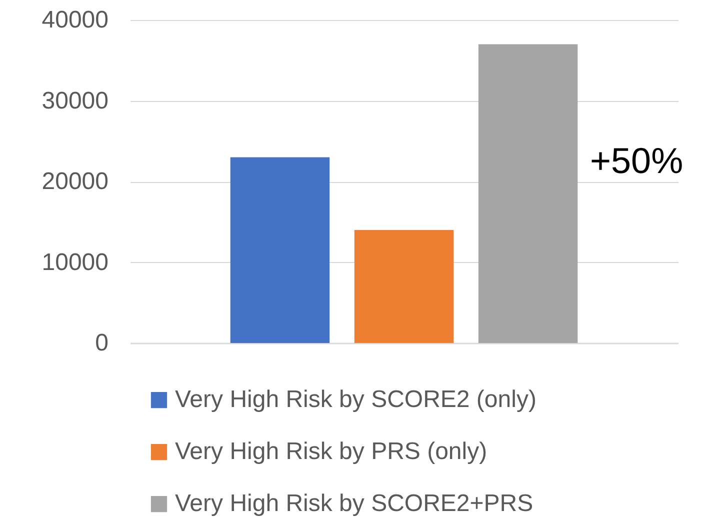 Image resolution: width=715 pixels, height=528 pixels. Describe the element at coordinates (75, 100) in the screenshot. I see `y-tick-label: 30000` at that location.